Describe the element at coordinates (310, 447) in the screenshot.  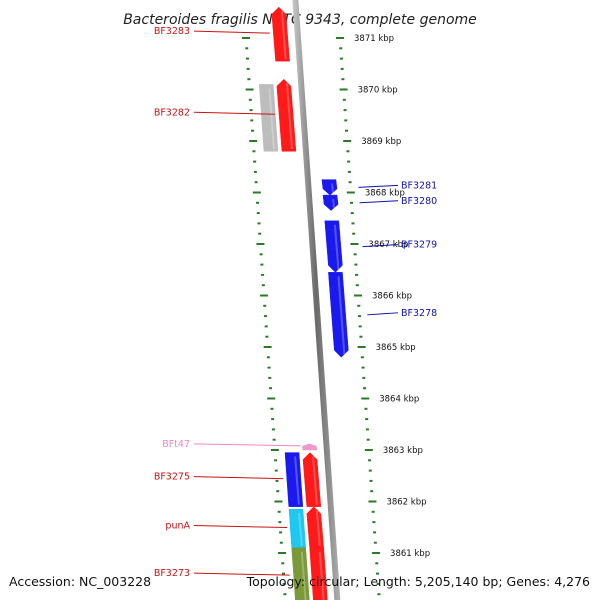
I see `gene-bft47` at that location.